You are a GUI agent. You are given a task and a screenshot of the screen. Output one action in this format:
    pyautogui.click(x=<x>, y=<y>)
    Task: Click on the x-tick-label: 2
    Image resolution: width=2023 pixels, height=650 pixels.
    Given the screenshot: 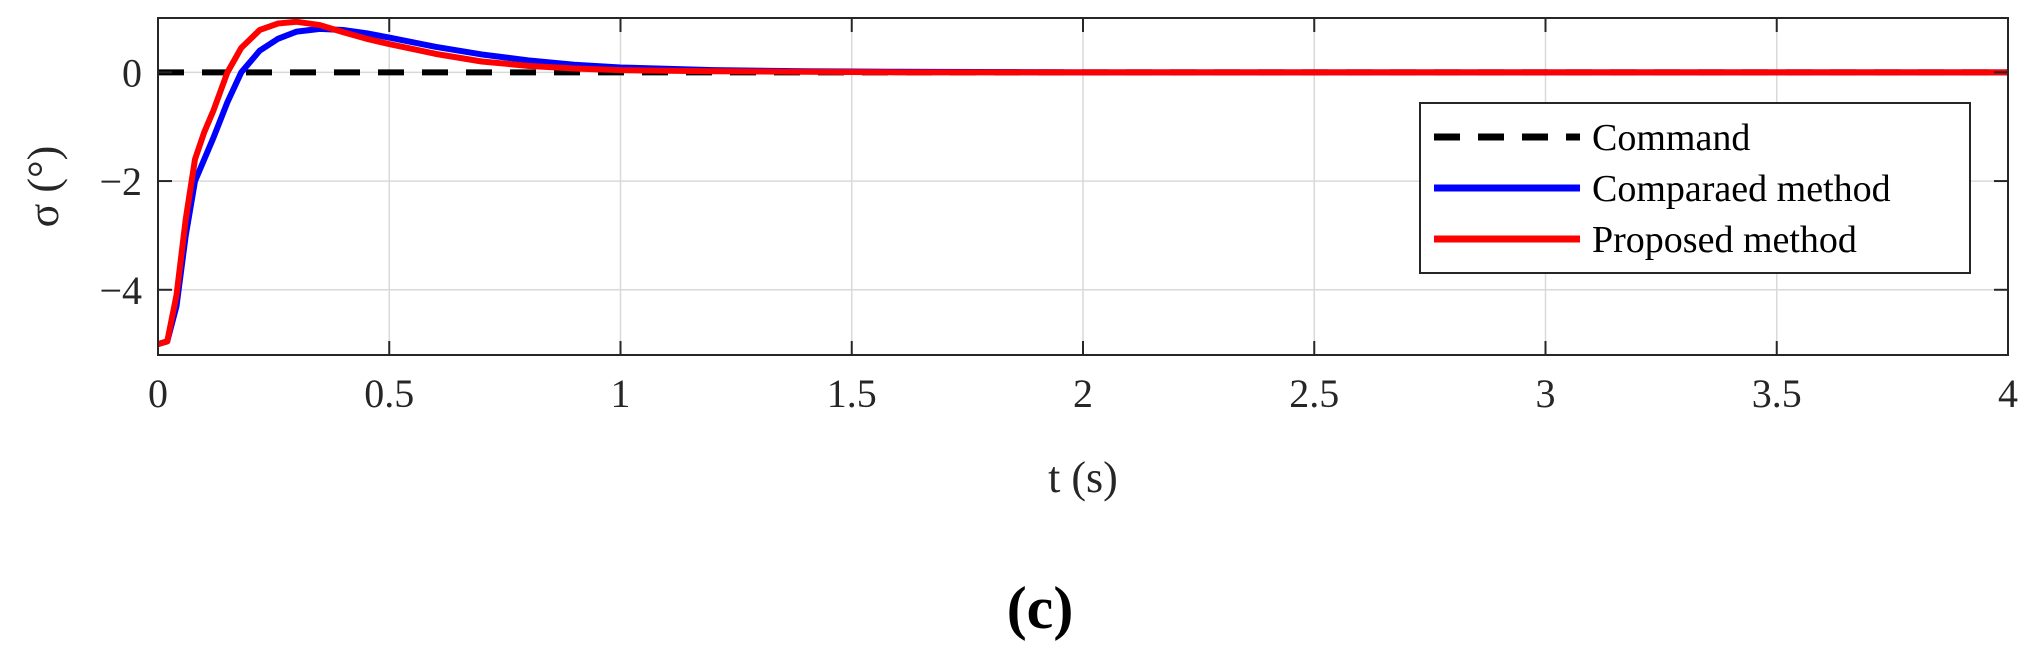 What is the action you would take?
    pyautogui.click(x=1083, y=393)
    